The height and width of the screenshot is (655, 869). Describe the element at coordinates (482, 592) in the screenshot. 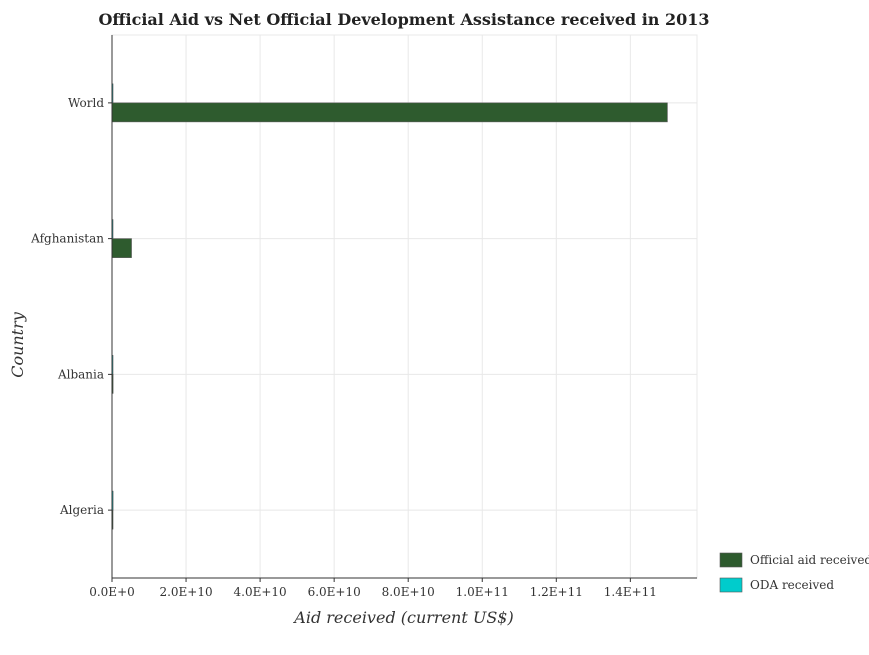

I see `x-tick-label: 1.0E+11` at that location.